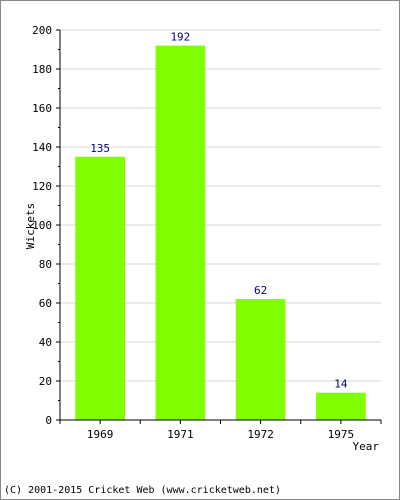 This screenshot has width=400, height=500. What do you see at coordinates (42, 30) in the screenshot?
I see `y-tick-label: 200` at bounding box center [42, 30].